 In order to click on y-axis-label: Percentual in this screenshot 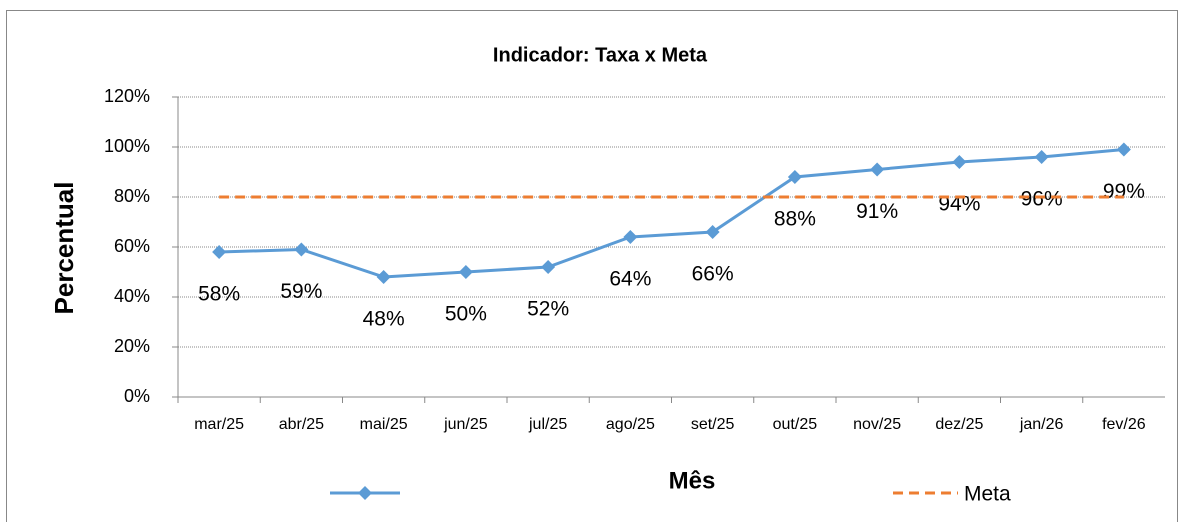, I will do `click(64, 248)`.